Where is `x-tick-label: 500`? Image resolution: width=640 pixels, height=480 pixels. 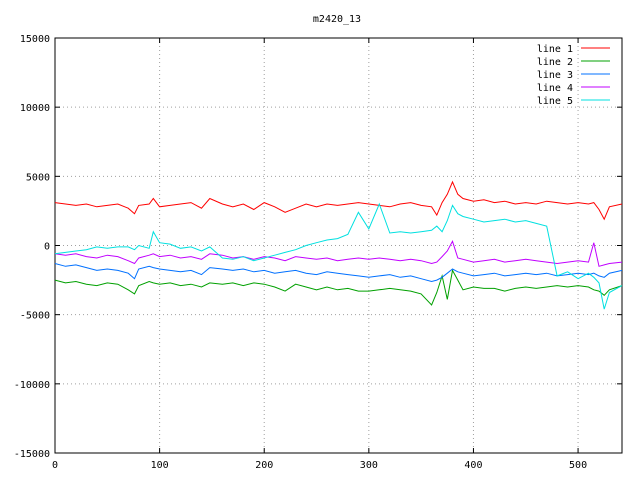 x-tick-label: 500 is located at coordinates (578, 465).